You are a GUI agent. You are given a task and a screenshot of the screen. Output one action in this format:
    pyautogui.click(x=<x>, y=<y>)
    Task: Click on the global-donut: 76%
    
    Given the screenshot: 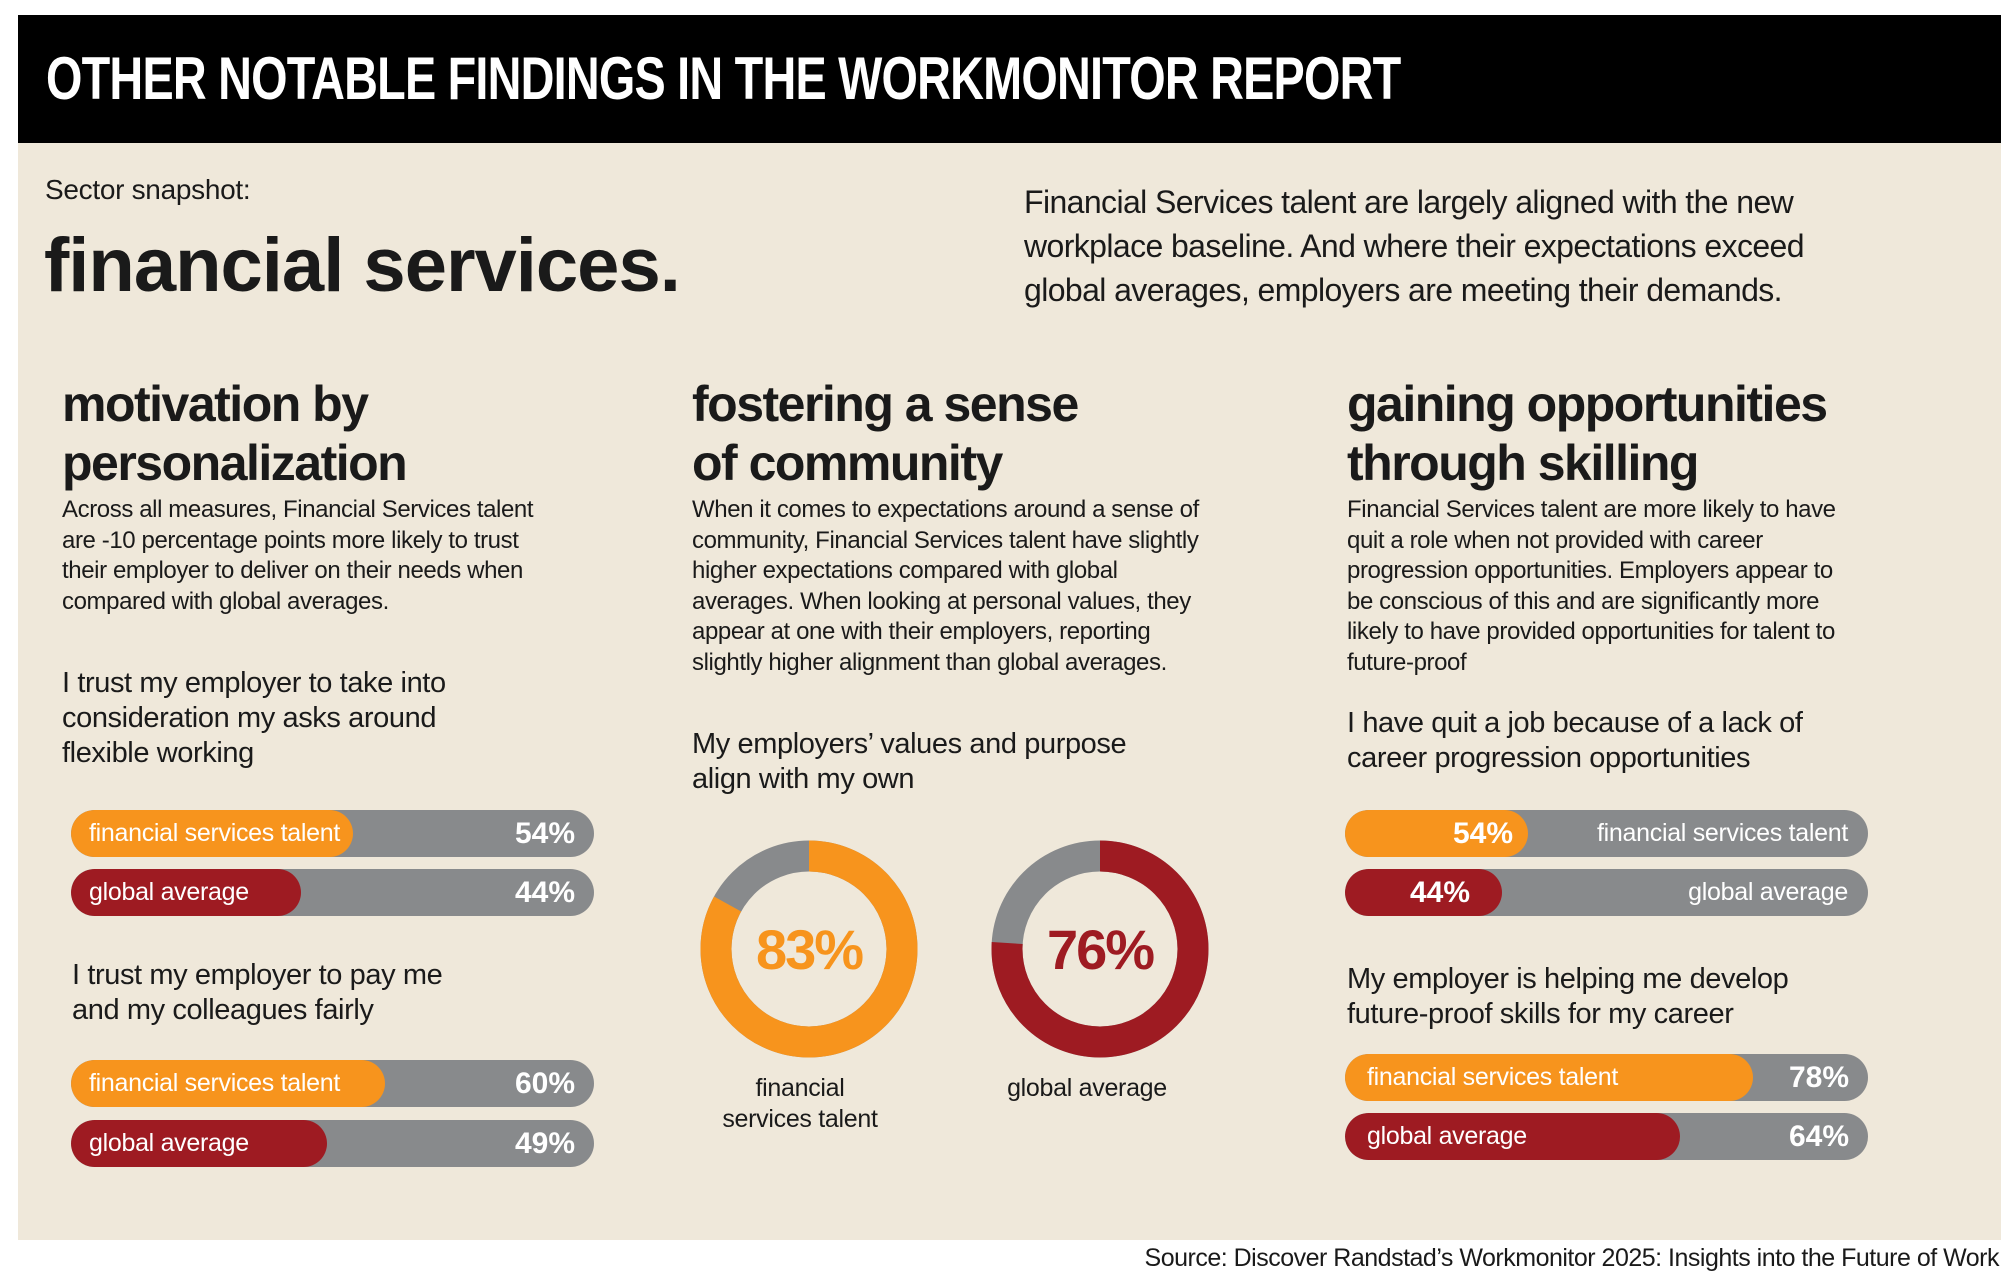 What is the action you would take?
    pyautogui.click(x=1100, y=949)
    